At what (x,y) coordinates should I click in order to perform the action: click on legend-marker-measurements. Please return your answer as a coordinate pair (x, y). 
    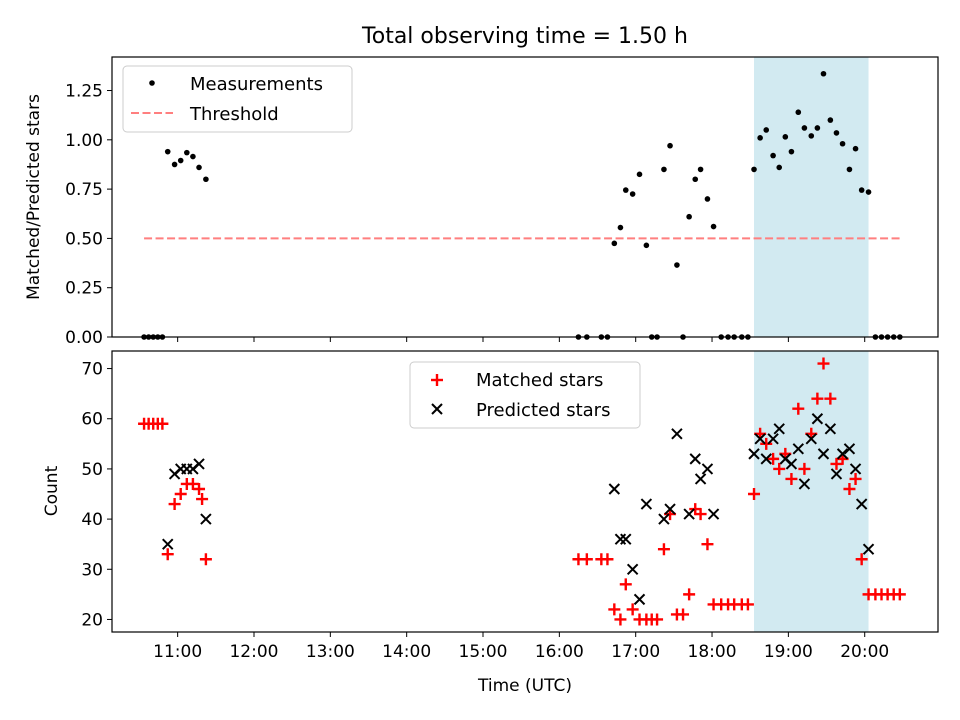
    Looking at the image, I should click on (152, 83).